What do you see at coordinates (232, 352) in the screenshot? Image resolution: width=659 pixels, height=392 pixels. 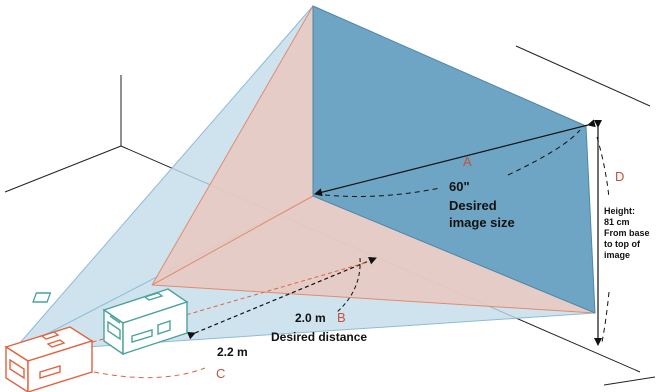 I see `alt-distance-value: 2.2 m` at bounding box center [232, 352].